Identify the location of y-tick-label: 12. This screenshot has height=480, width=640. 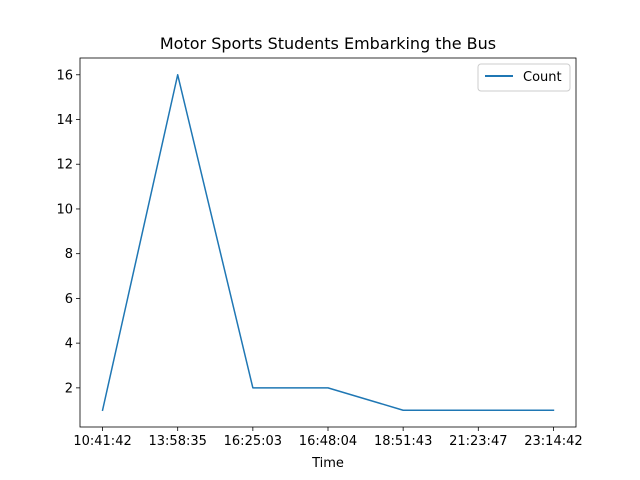
(64, 165).